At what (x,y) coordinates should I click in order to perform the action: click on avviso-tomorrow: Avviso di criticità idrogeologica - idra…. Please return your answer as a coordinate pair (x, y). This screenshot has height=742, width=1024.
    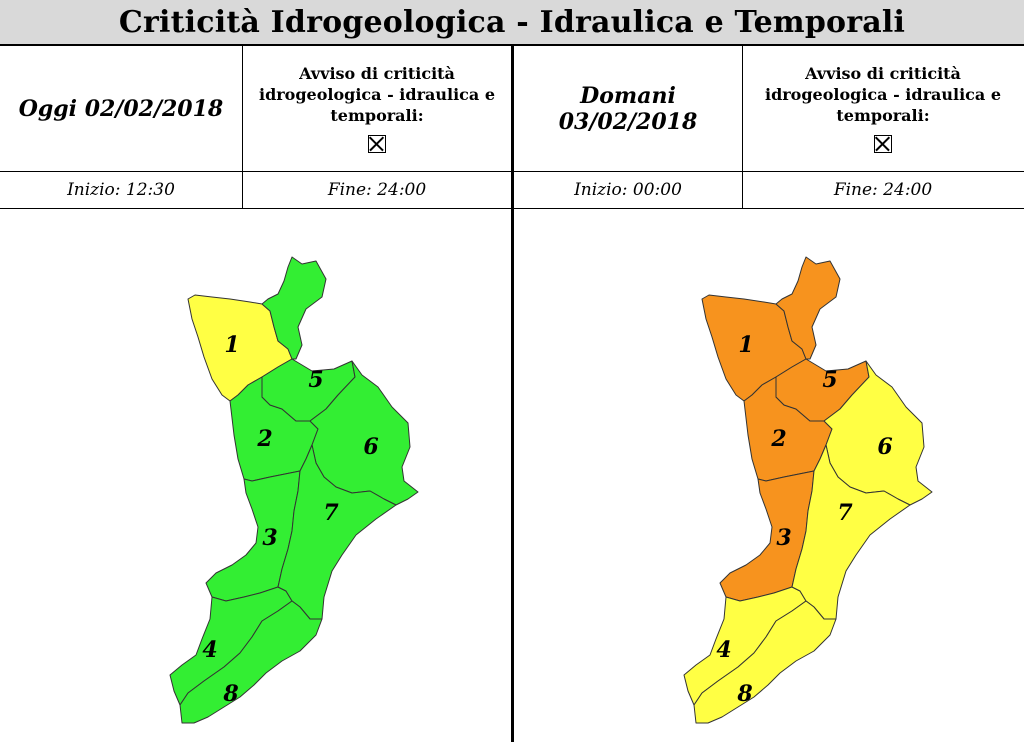
    Looking at the image, I should click on (883, 108).